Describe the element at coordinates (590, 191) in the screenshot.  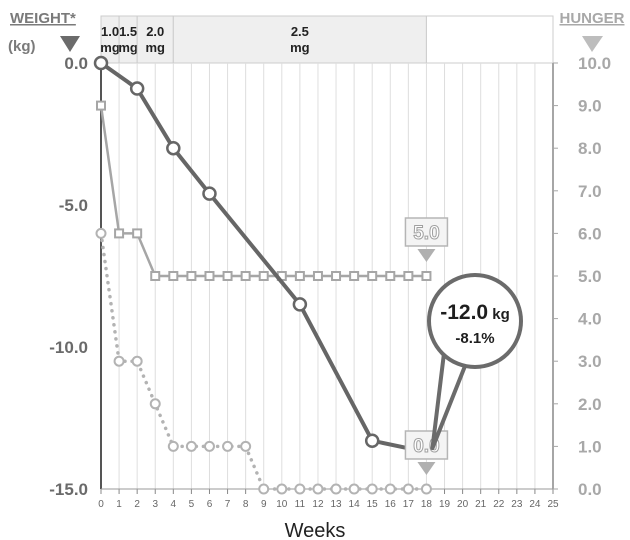
I see `right-tick-label: 7.0` at that location.